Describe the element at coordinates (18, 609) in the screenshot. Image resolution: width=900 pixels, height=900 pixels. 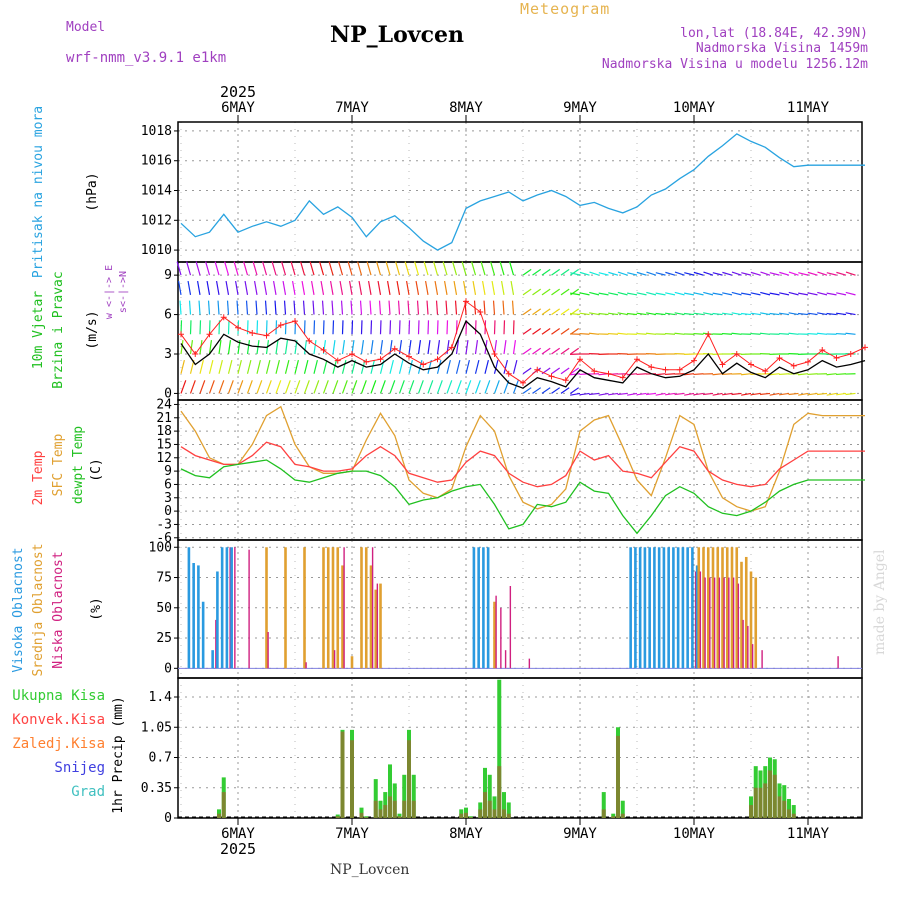
I see `cloud-label-high: Visoka Oblacnost` at that location.